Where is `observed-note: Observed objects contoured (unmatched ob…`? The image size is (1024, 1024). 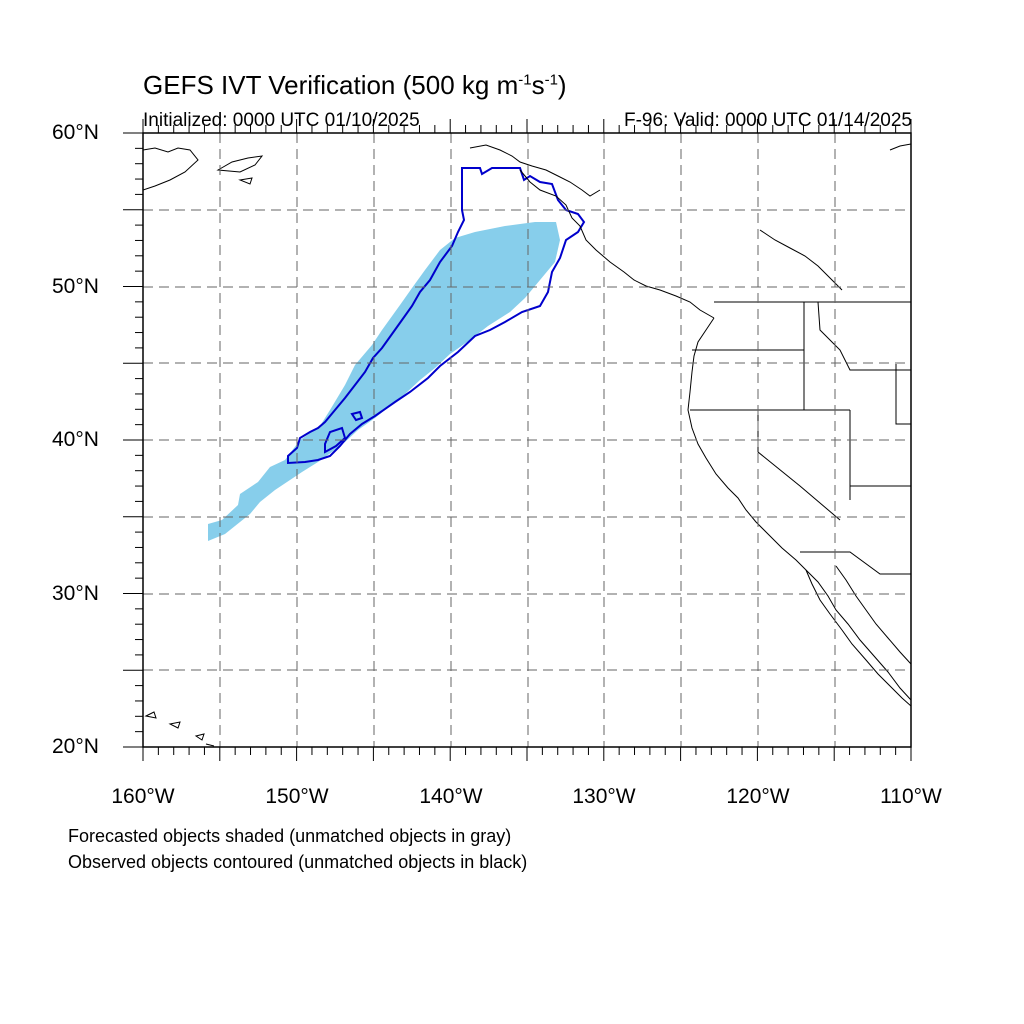 observed-note: Observed objects contoured (unmatched ob… is located at coordinates (298, 862).